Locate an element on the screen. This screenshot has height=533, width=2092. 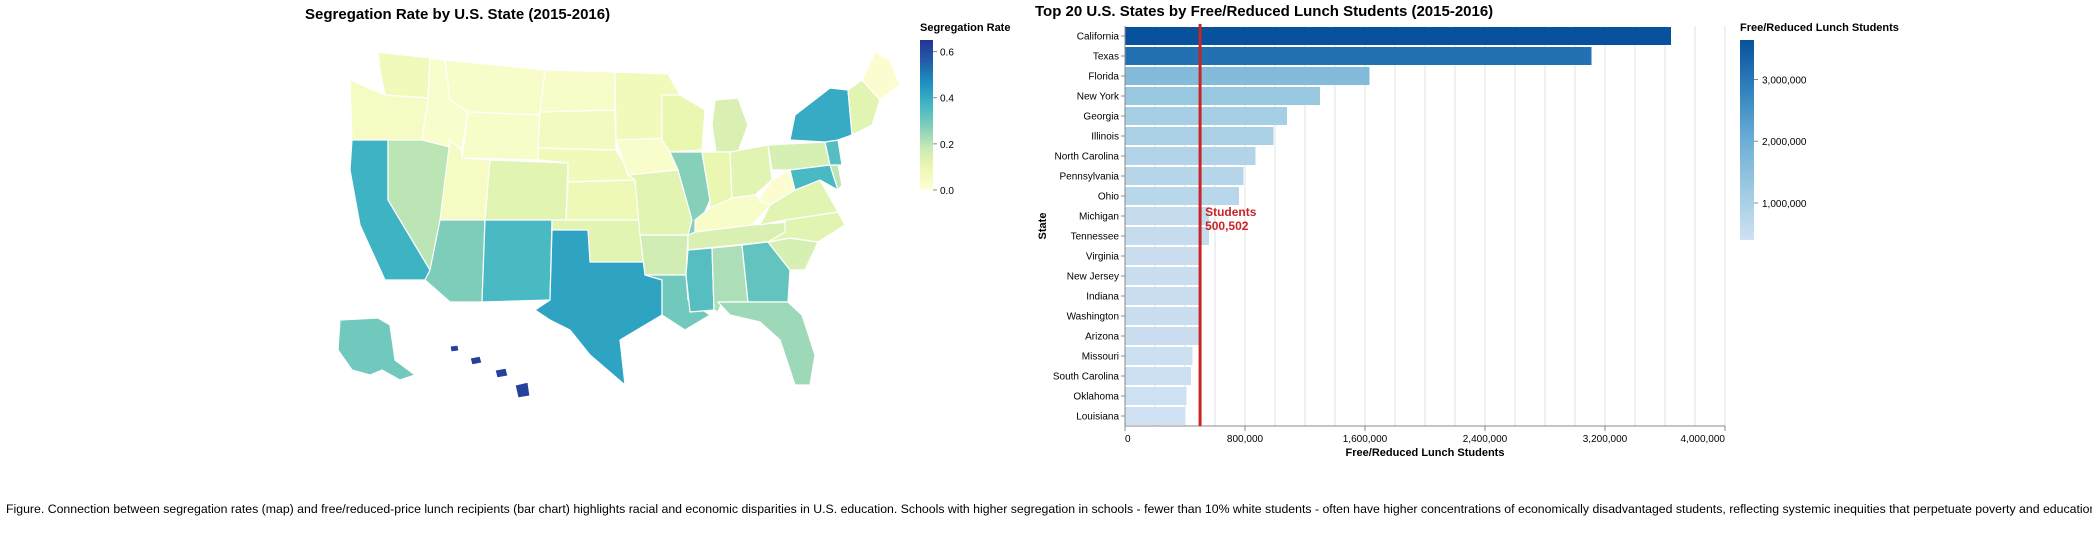
map-legend-ramp is located at coordinates (926, 115).